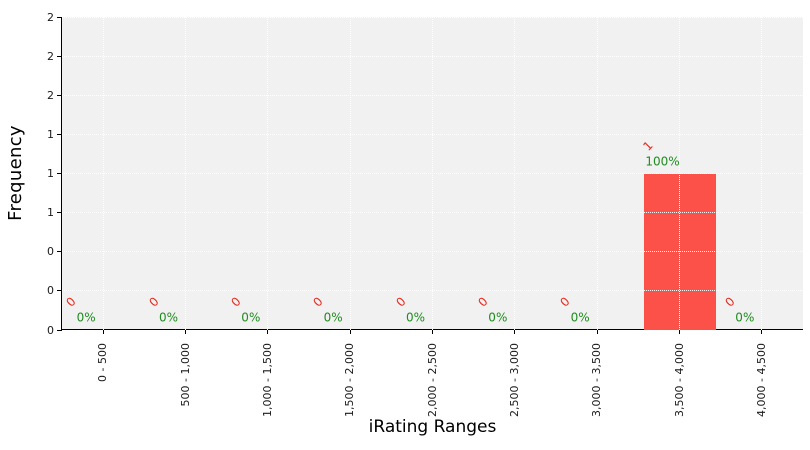 The width and height of the screenshot is (810, 450). Describe the element at coordinates (350, 380) in the screenshot. I see `x-tick-label: 1,500 - 2,000` at that location.